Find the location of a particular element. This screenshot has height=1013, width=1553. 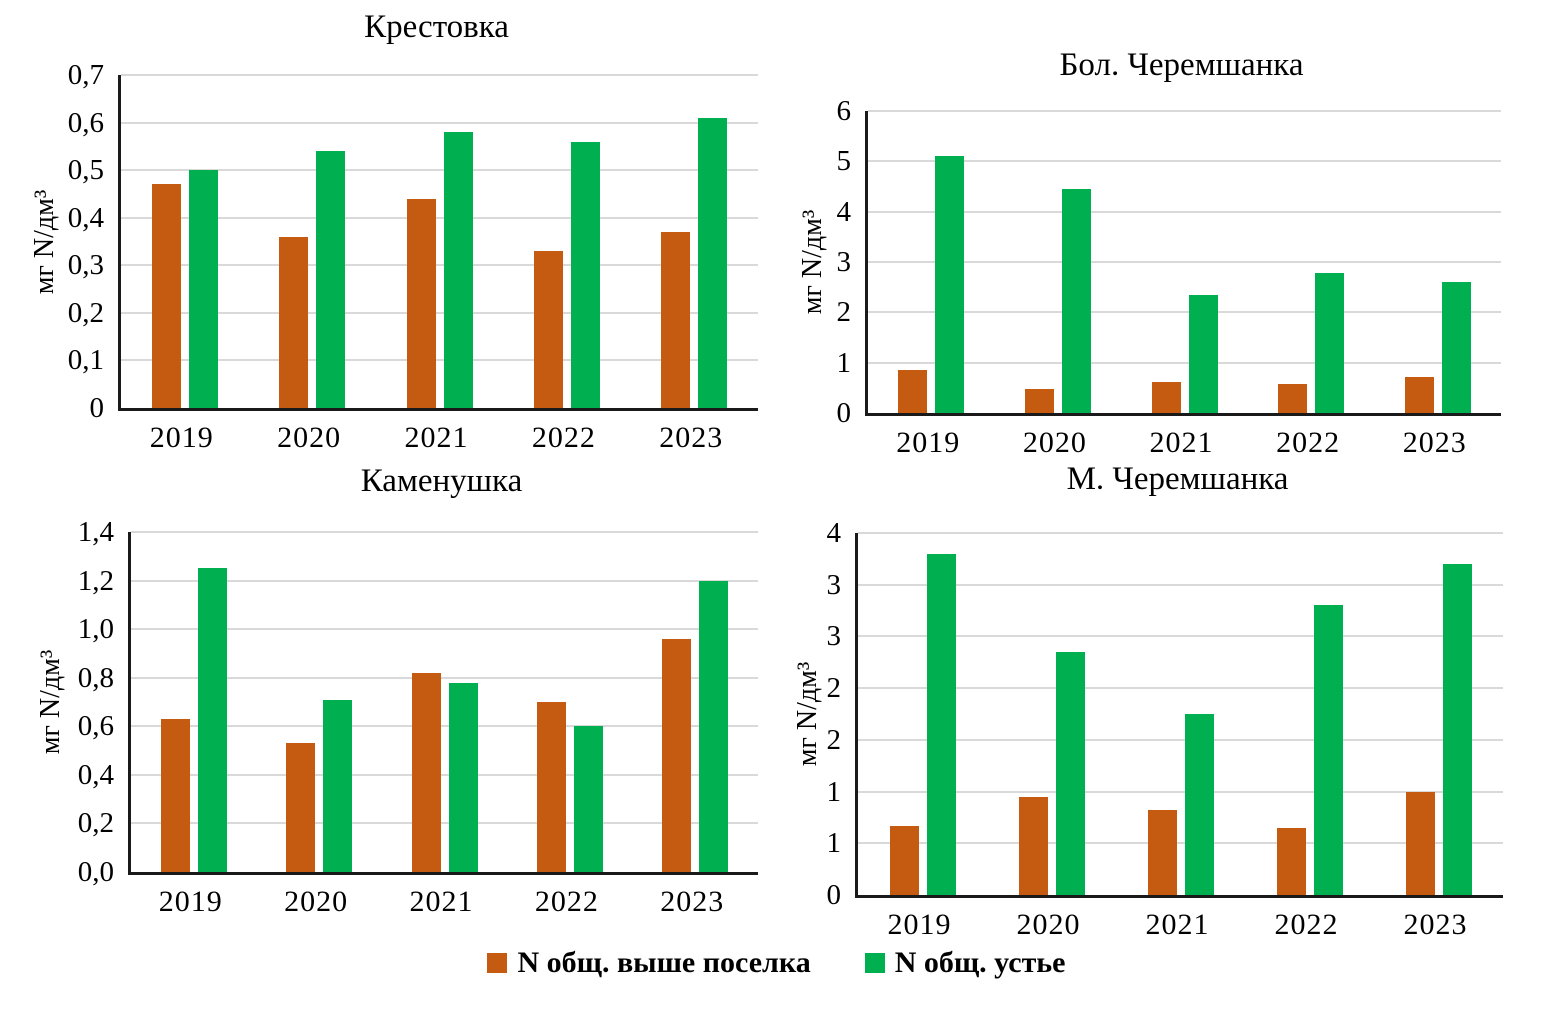

y-tick-label: 0,3 is located at coordinates (85, 265).